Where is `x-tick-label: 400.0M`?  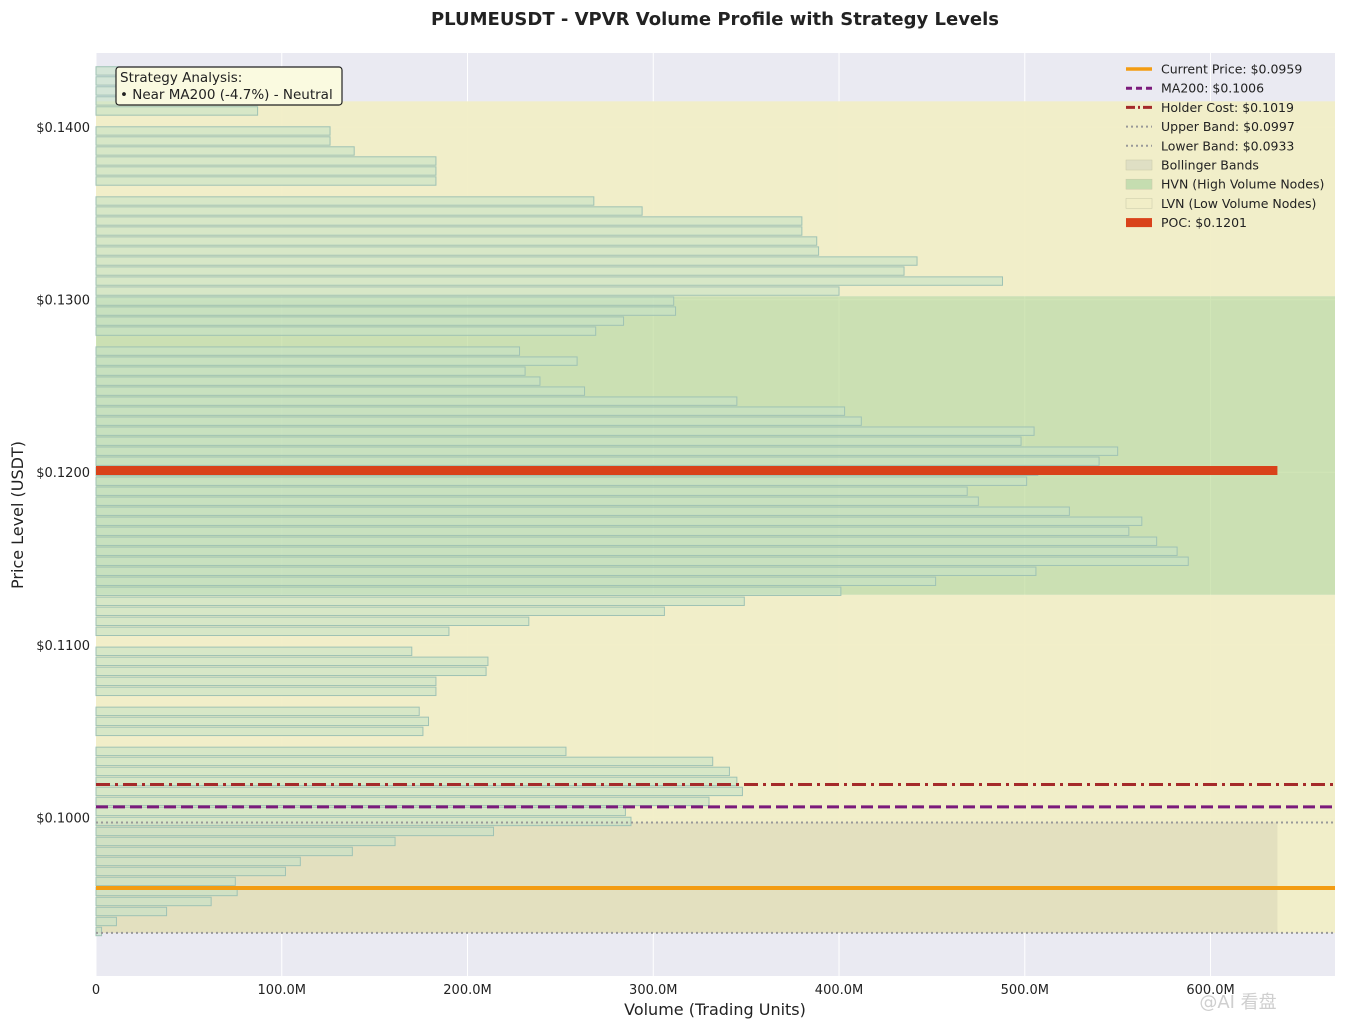 x-tick-label: 400.0M is located at coordinates (839, 990).